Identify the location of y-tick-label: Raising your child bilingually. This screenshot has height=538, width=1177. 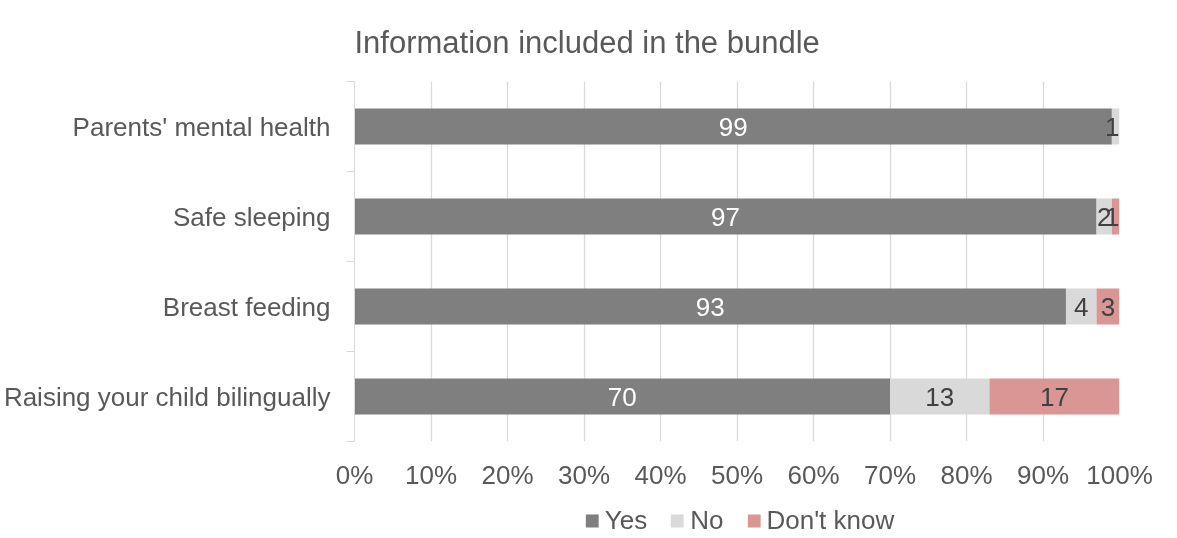
(167, 396).